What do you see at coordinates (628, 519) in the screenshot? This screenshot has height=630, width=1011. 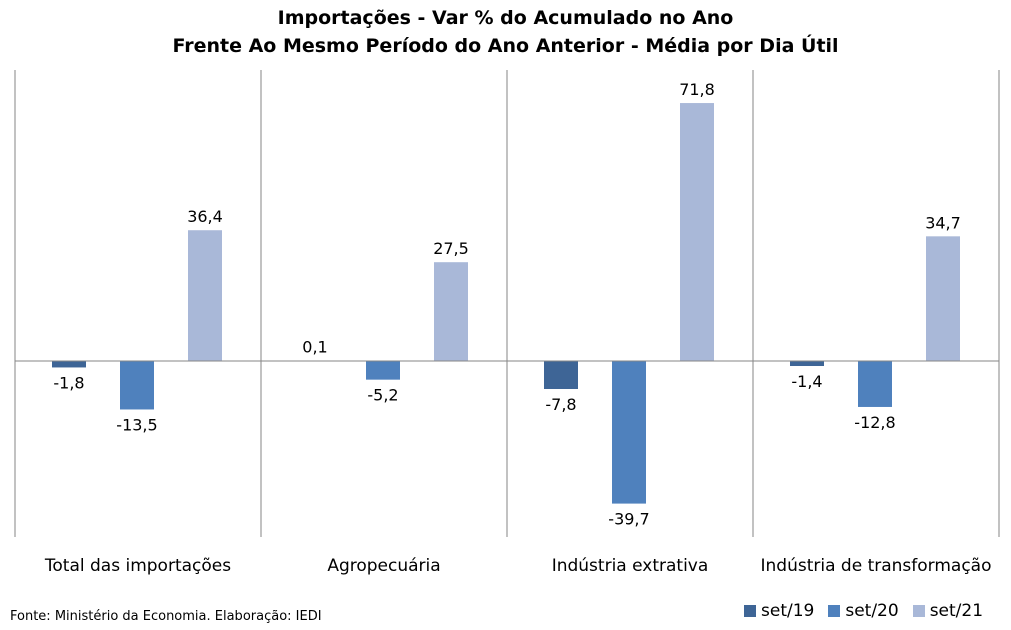 I see `data-label: -39,7` at bounding box center [628, 519].